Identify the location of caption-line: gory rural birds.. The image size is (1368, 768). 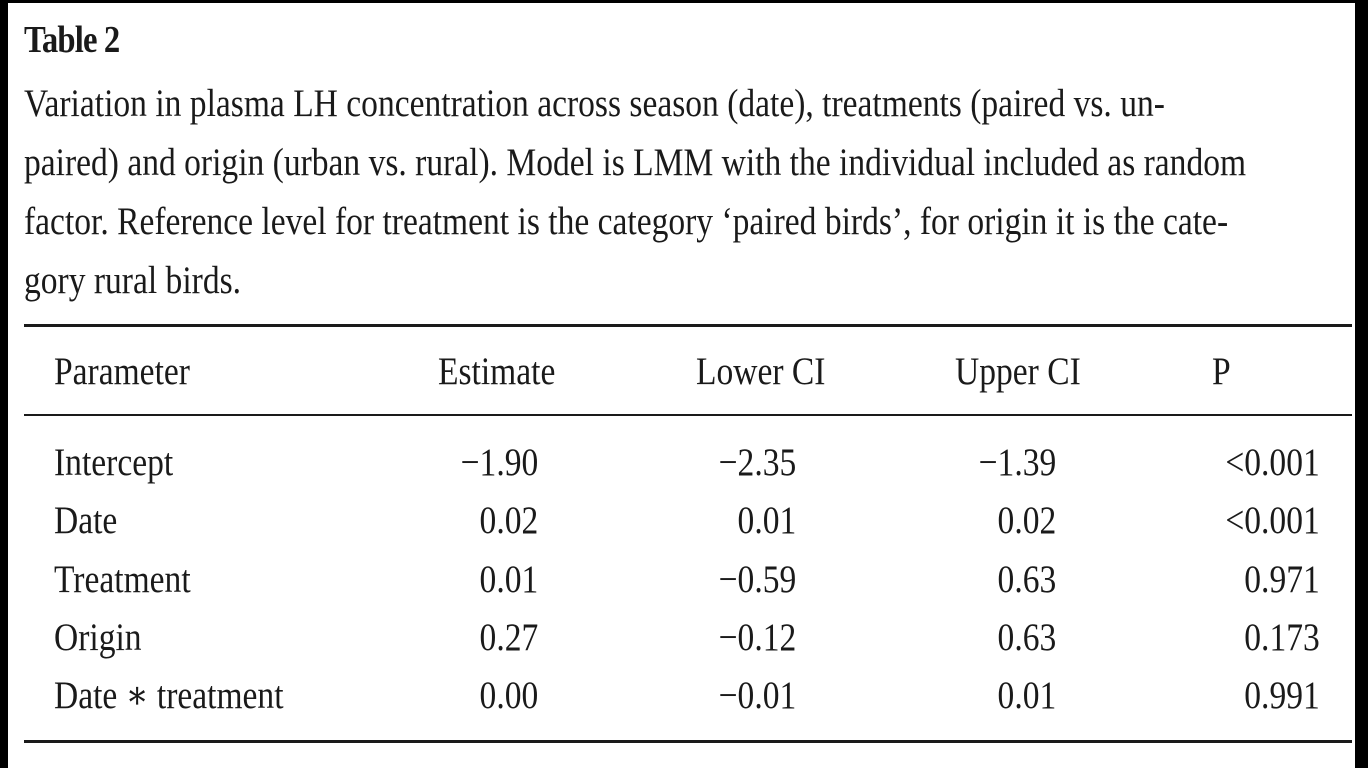
(133, 280).